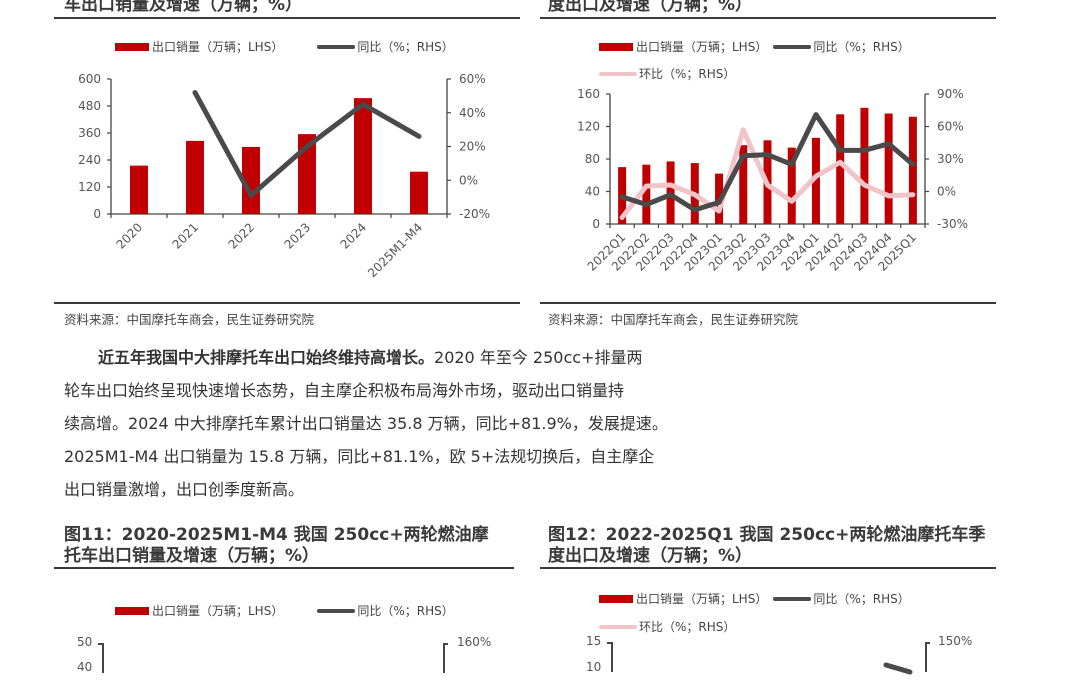 The image size is (1080, 680). What do you see at coordinates (898, 668) in the screenshot?
I see `fig12-yoy-line-fragment` at bounding box center [898, 668].